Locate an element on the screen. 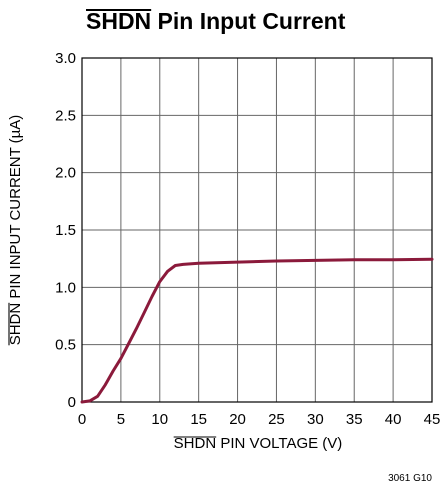  y-tick-label: 0 is located at coordinates (72, 402).